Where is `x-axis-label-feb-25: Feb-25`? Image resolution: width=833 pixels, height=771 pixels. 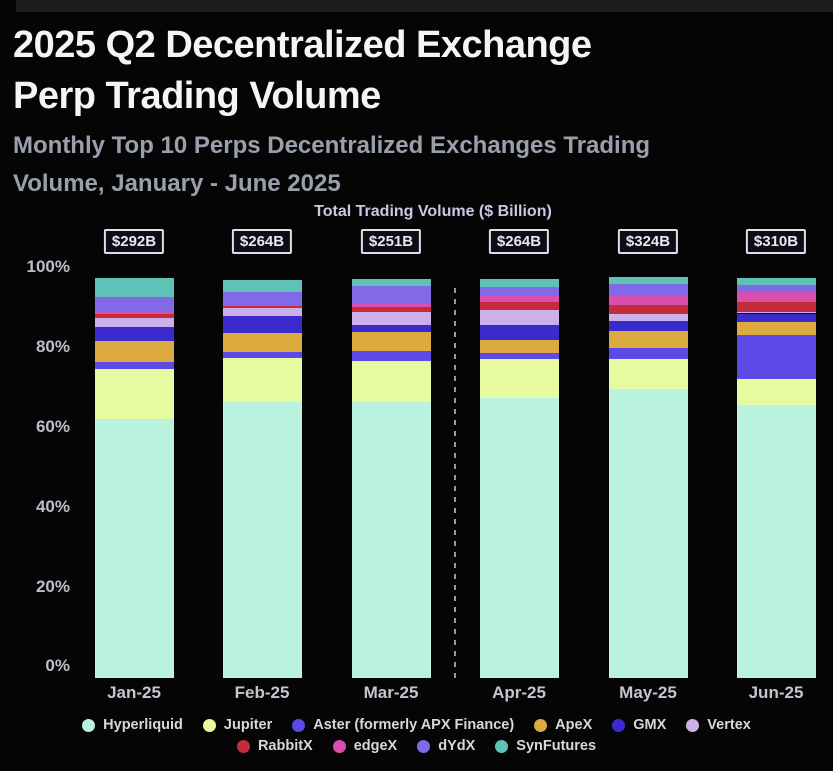 x-axis-label-feb-25: Feb-25 is located at coordinates (262, 692).